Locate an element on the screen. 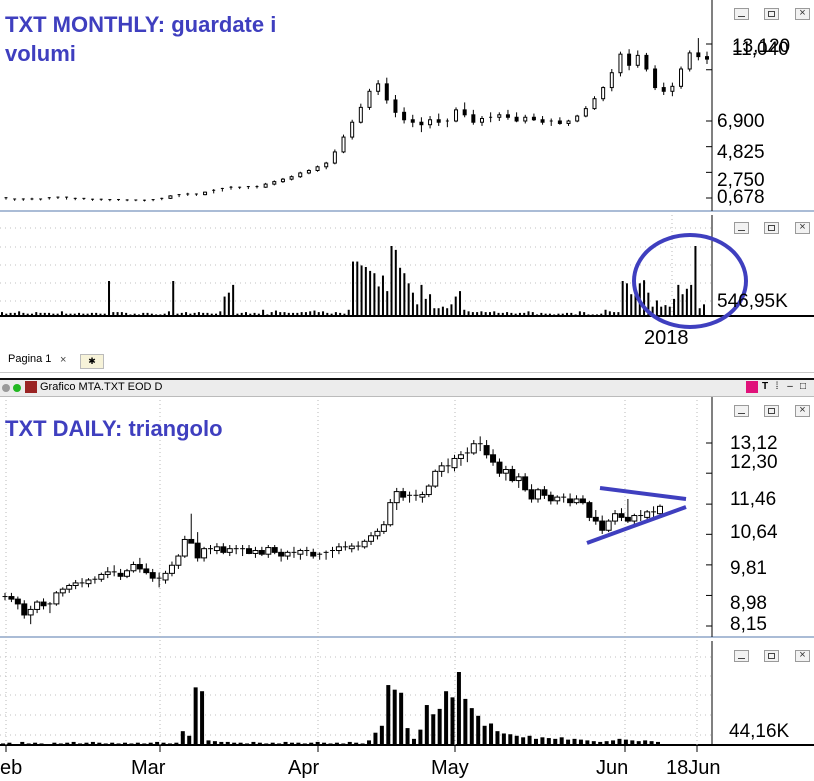  monthly-price-label: 0,678 is located at coordinates (741, 197).